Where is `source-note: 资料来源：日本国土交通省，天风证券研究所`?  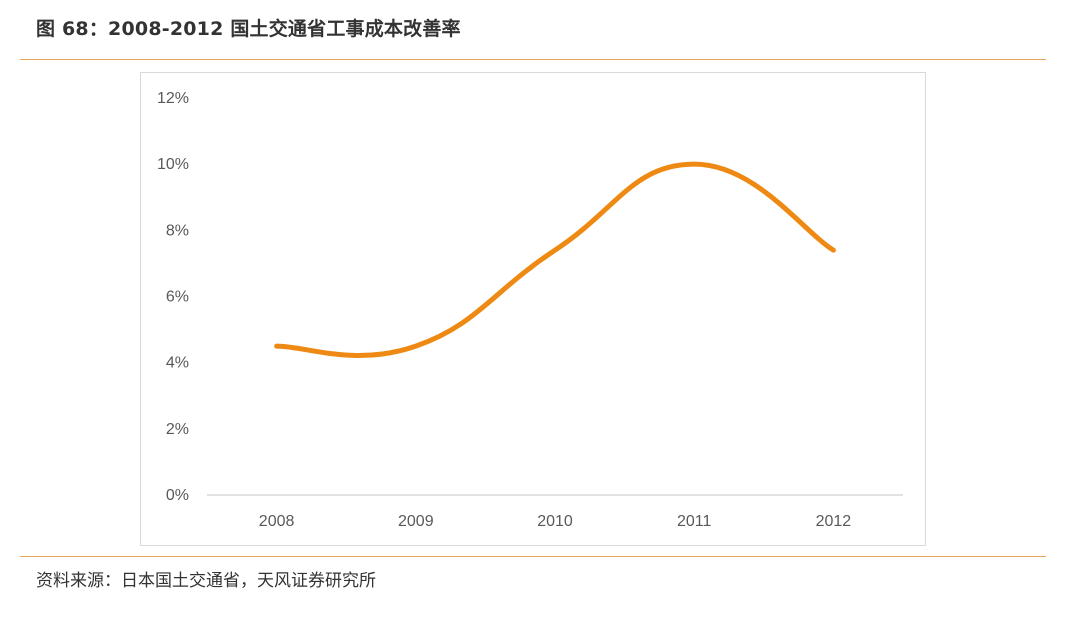
source-note: 资料来源：日本国土交通省，天风证券研究所 is located at coordinates (206, 581).